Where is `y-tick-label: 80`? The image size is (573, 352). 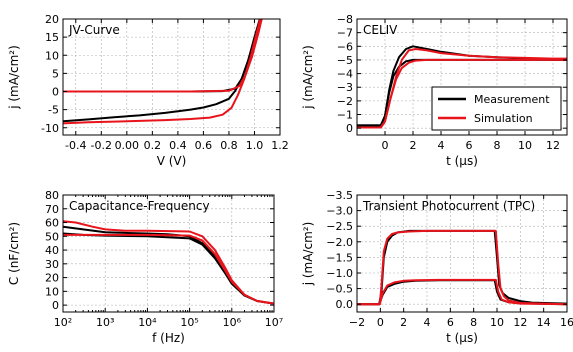
y-tick-label: 80 is located at coordinates (52, 195).